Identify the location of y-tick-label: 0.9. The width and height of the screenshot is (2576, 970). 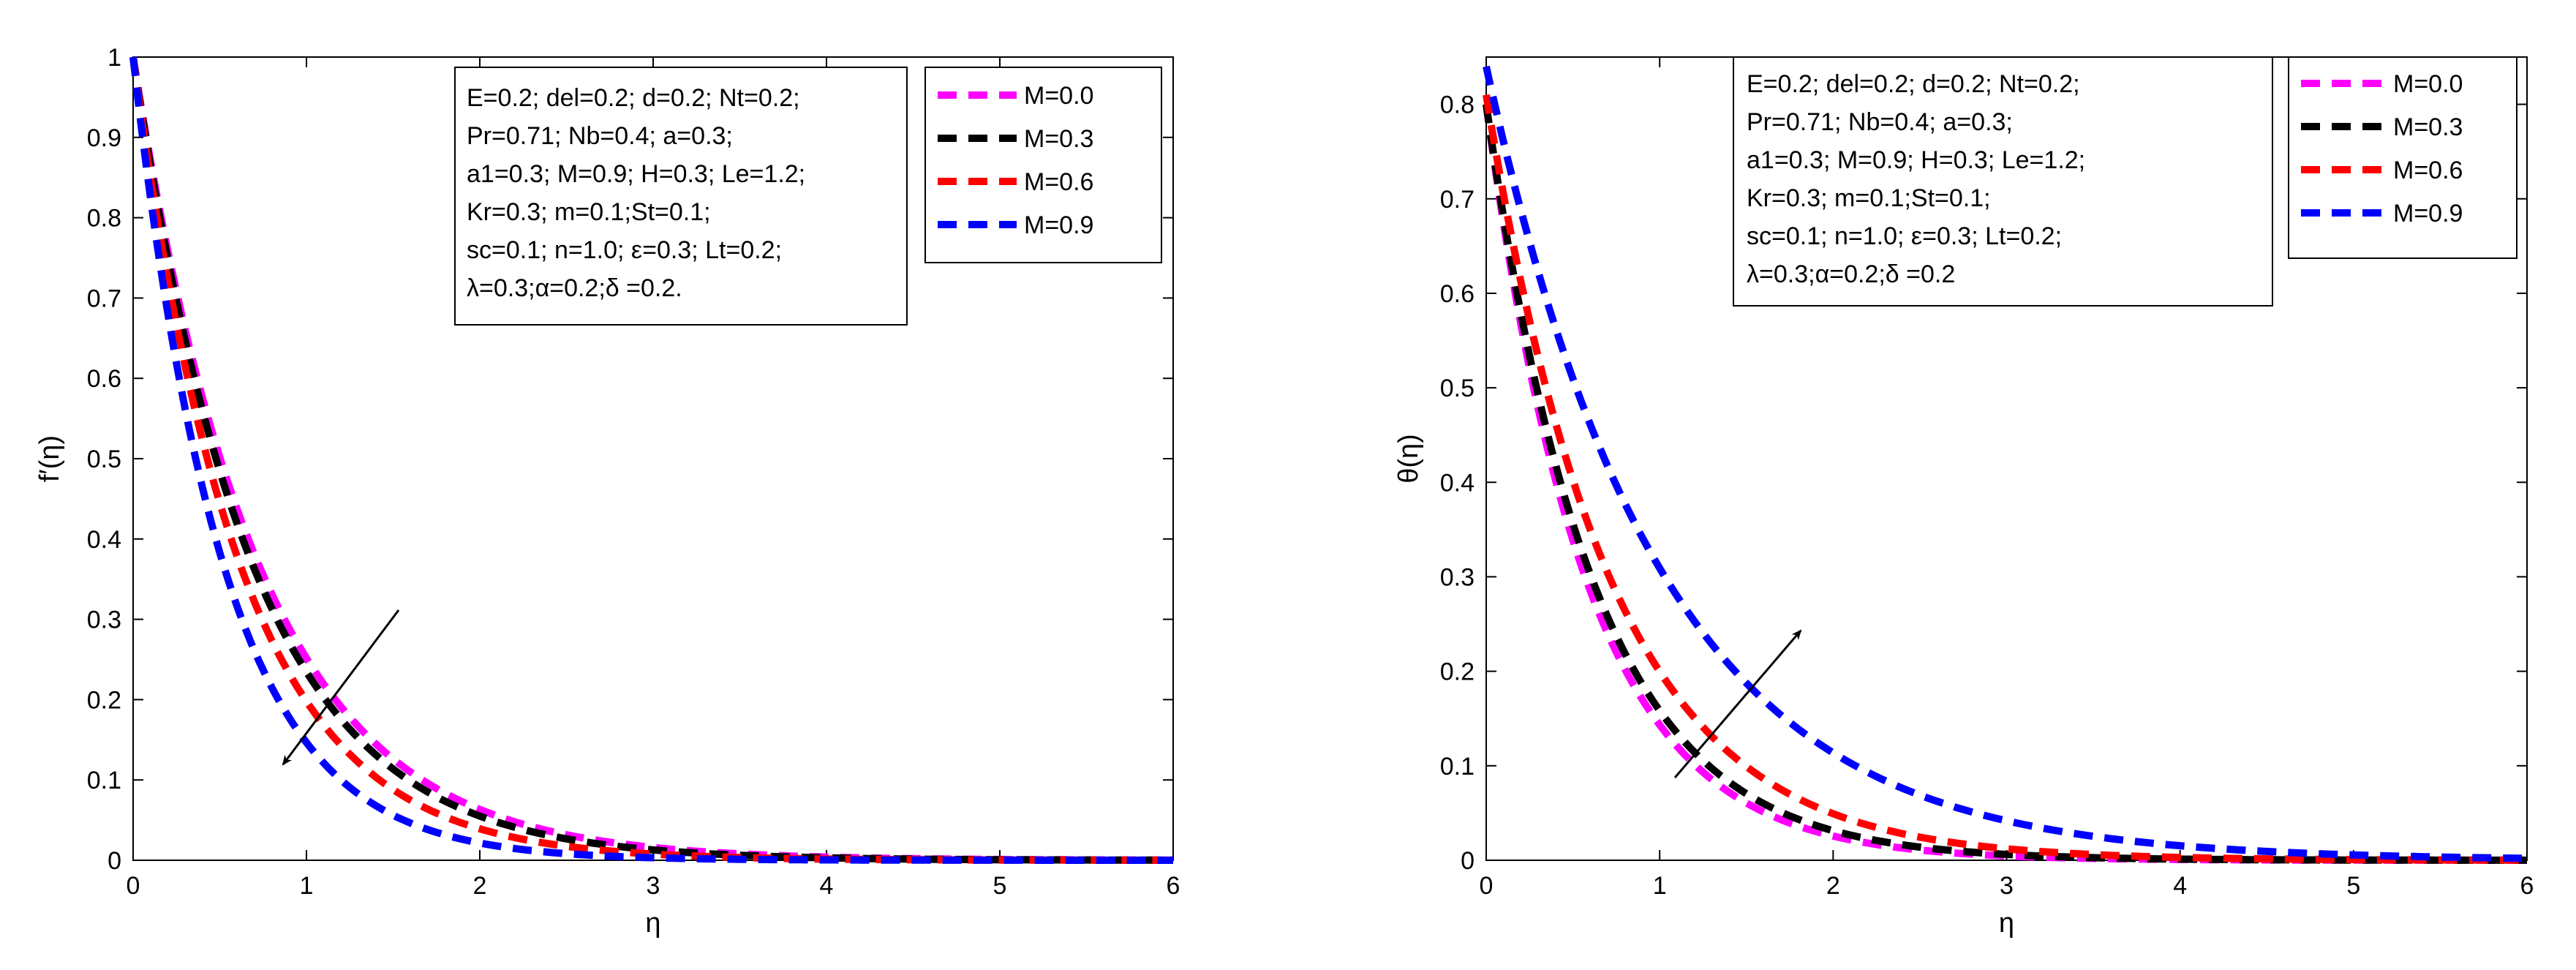
(104, 138).